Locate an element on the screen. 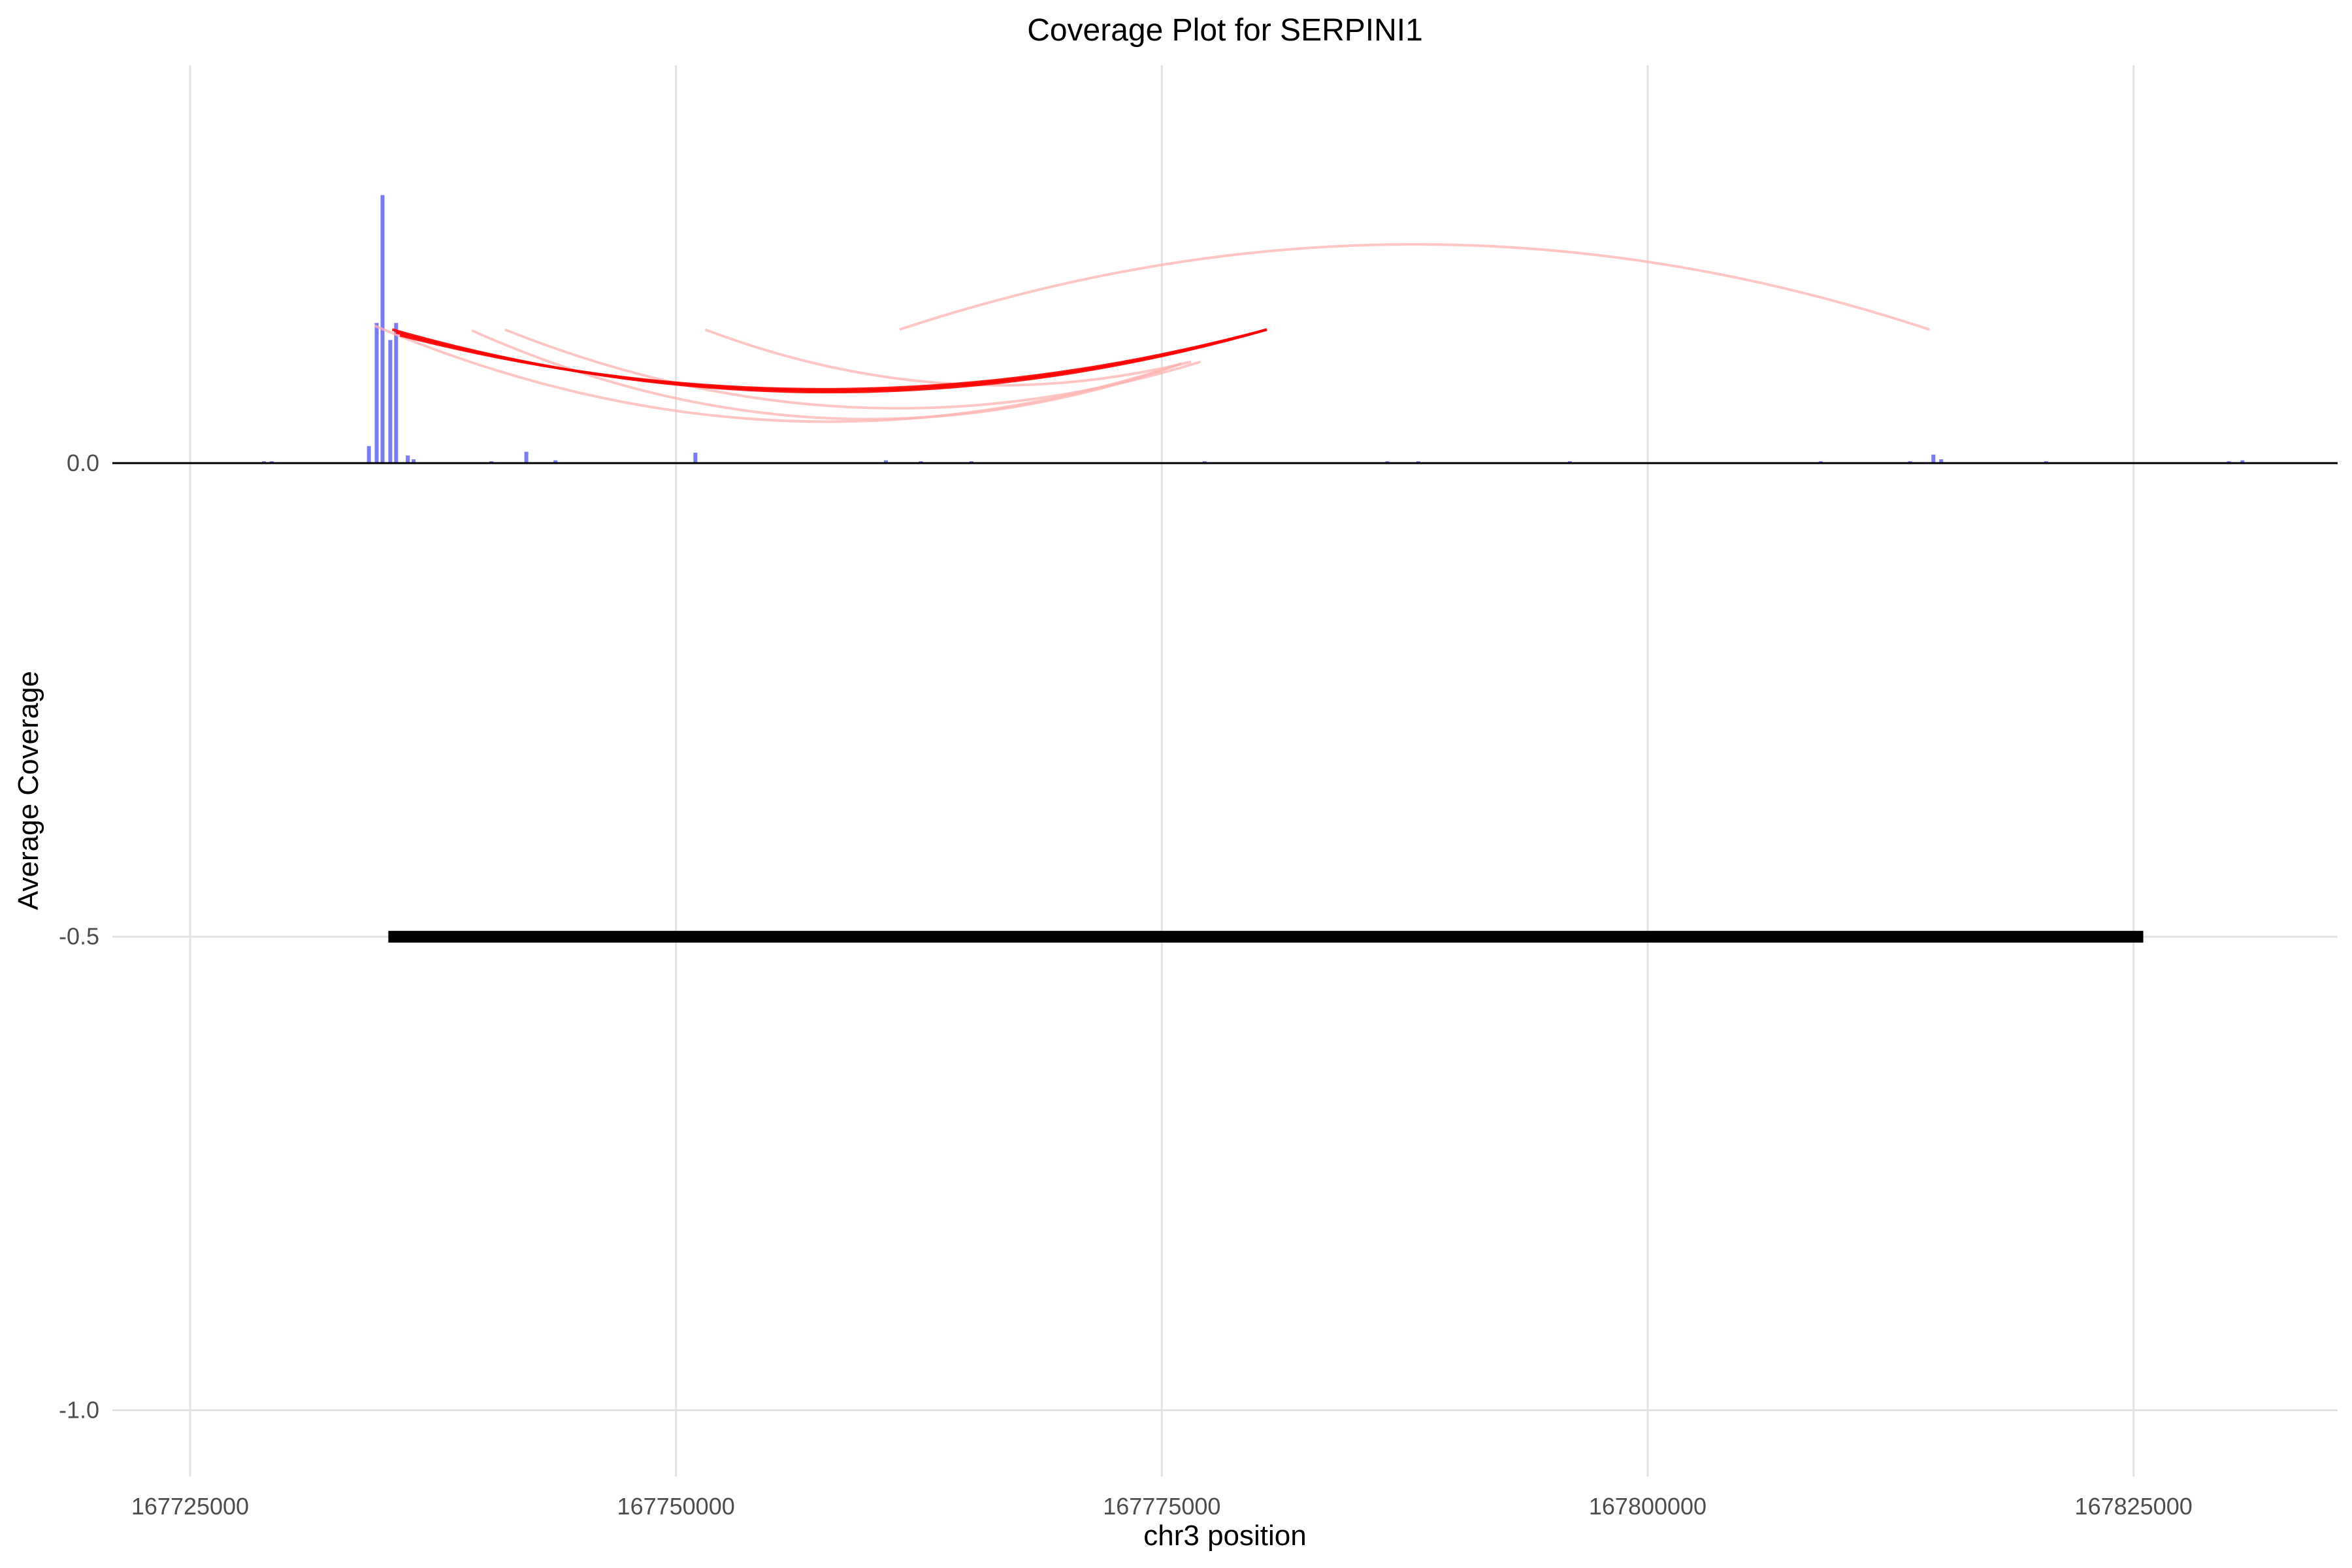 The height and width of the screenshot is (1568, 2352). y-axis-label: Average Coverage is located at coordinates (28, 790).